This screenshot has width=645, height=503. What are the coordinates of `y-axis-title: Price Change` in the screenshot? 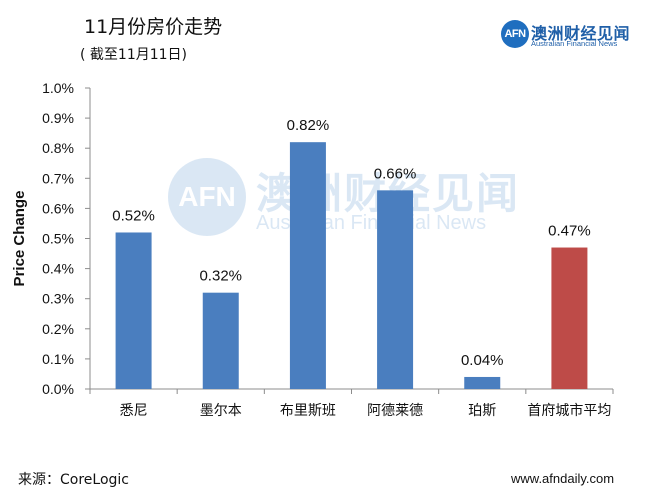 It's located at (19, 239).